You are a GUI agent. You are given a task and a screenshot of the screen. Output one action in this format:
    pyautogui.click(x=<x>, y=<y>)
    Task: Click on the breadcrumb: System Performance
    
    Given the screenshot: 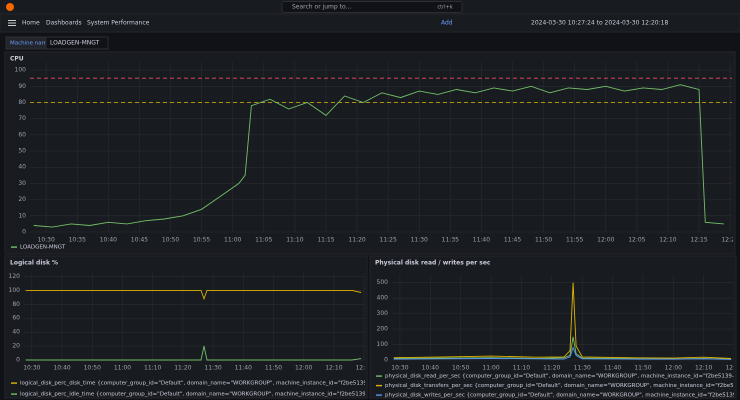 What is the action you would take?
    pyautogui.click(x=118, y=23)
    